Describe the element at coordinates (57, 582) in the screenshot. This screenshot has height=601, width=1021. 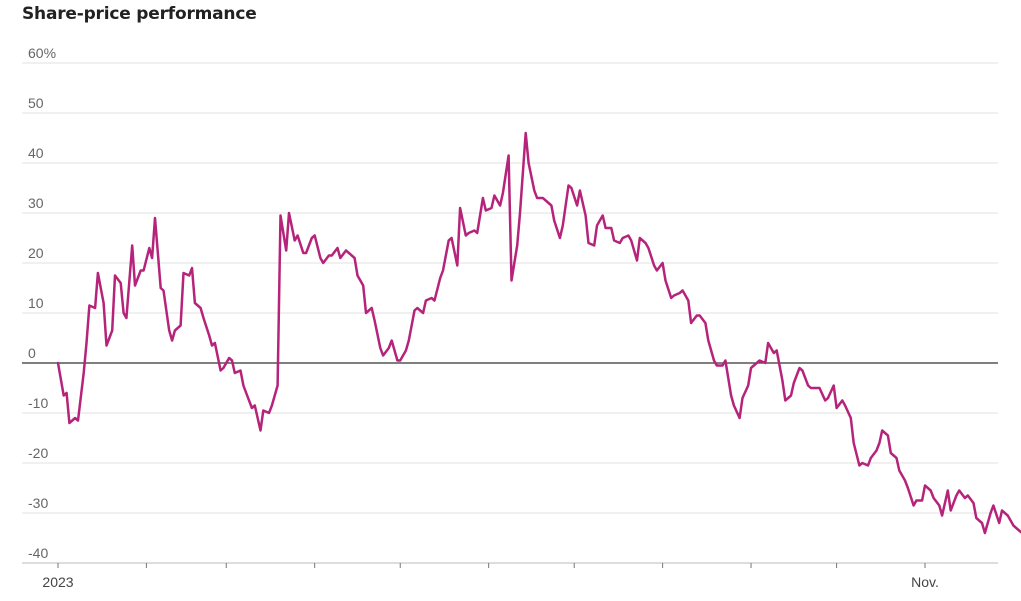
I see `x-tick-label: 2023` at that location.